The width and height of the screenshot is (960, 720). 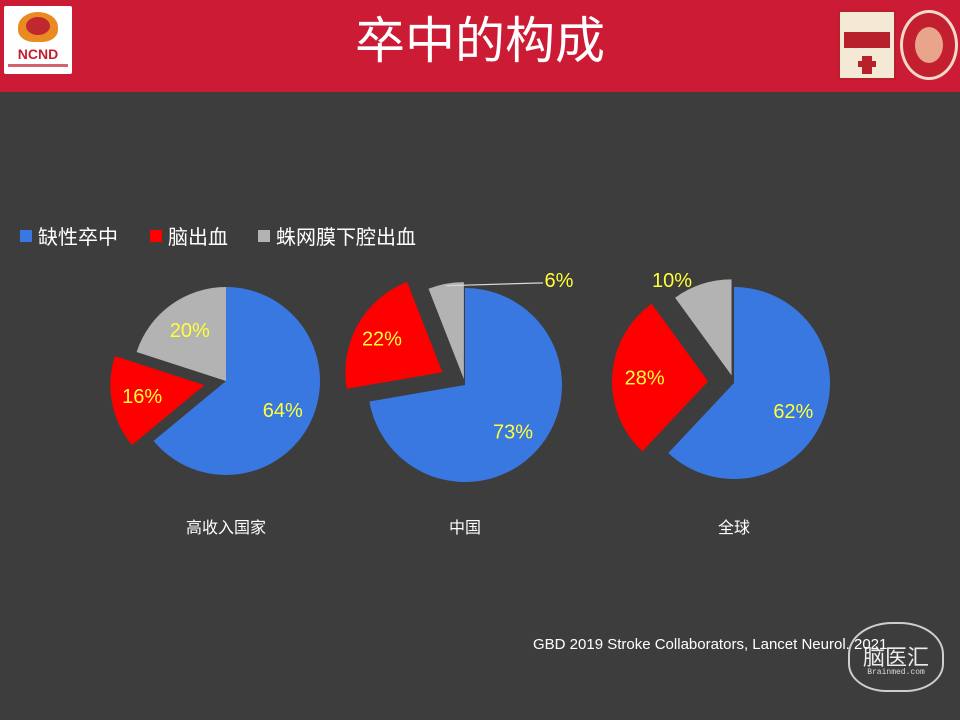 I want to click on category-label-3: 全球, so click(x=734, y=527).